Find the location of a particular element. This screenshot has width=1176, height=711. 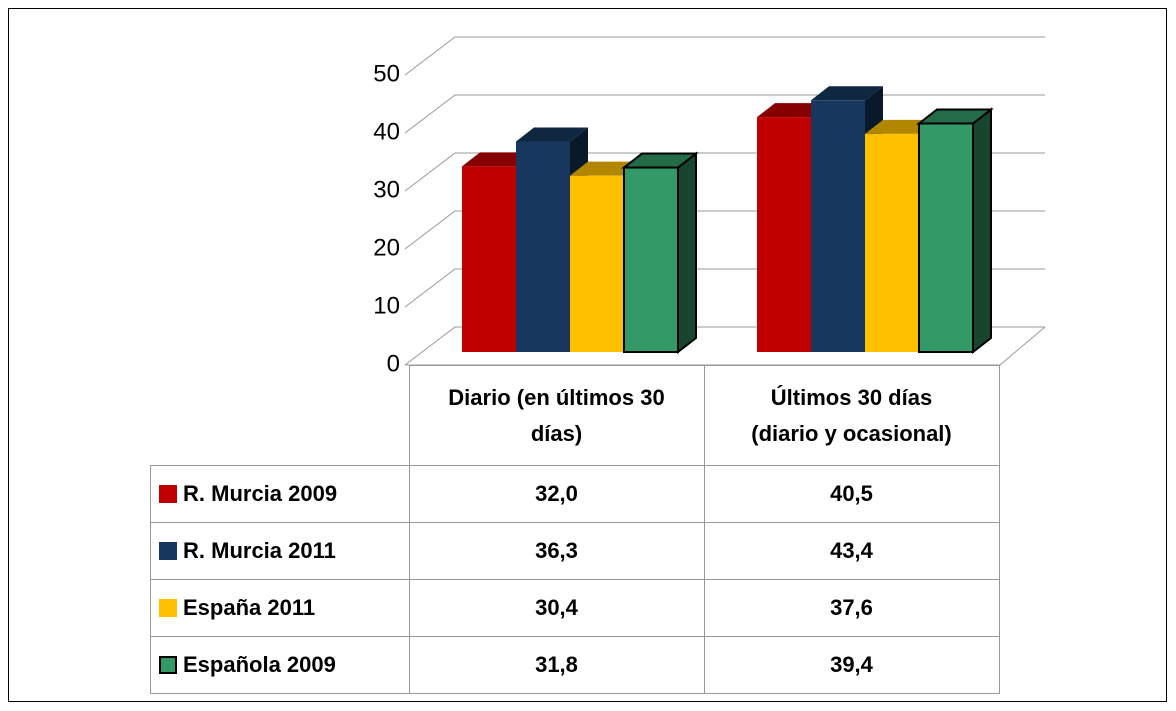

y-tick-label: 10 is located at coordinates (386, 305).